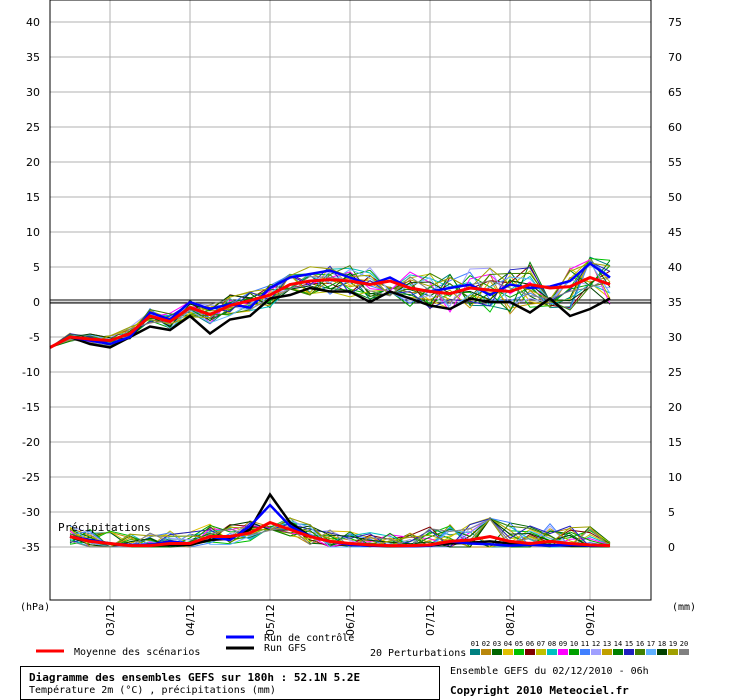  What do you see at coordinates (510, 620) in the screenshot?
I see `x-tick-label: 08/12` at bounding box center [510, 620].